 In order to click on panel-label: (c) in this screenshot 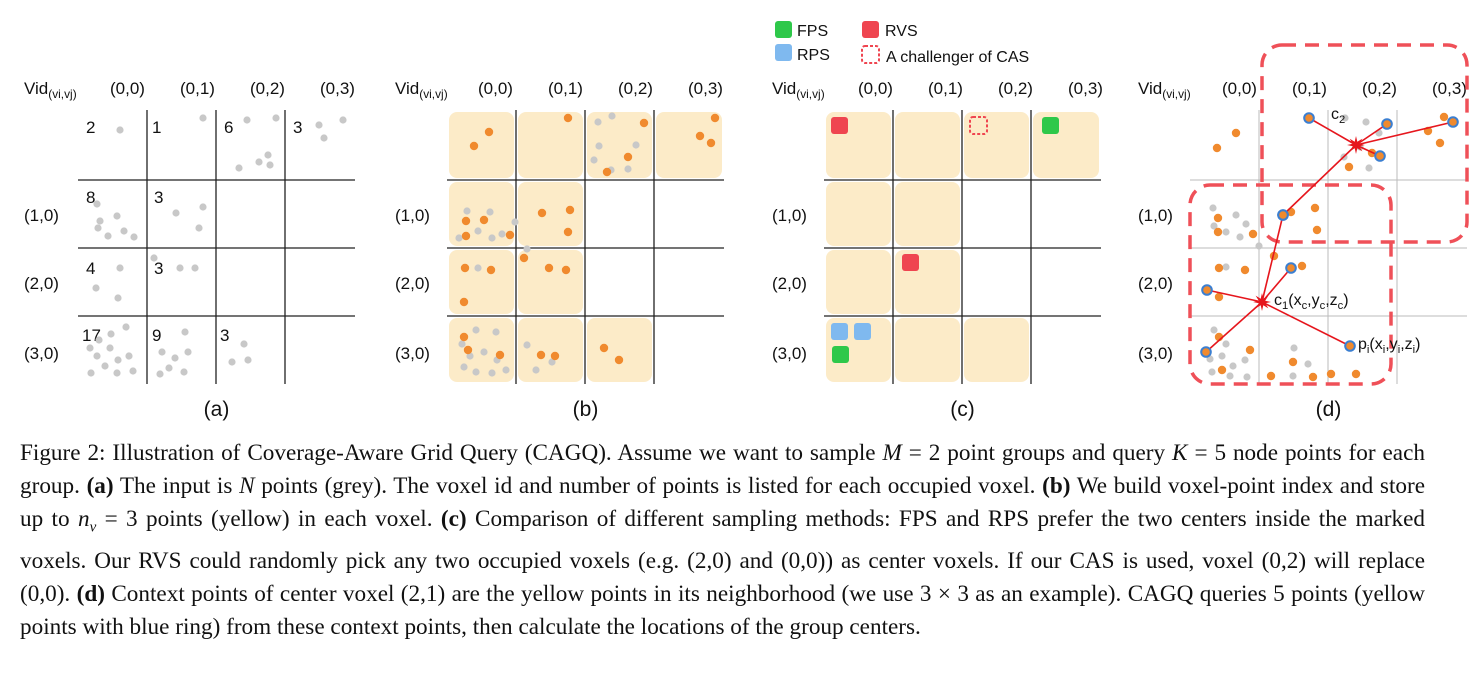, I will do `click(962, 409)`.